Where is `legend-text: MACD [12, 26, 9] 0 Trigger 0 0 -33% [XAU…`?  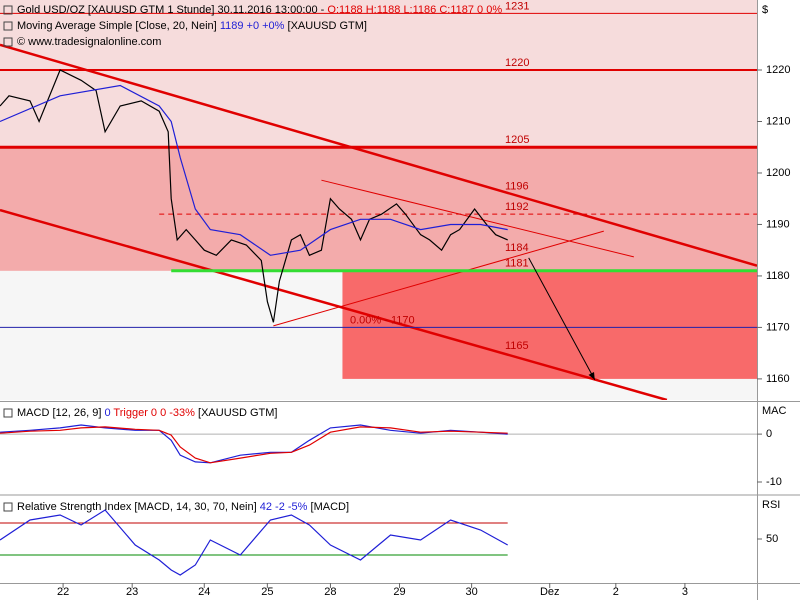 legend-text: MACD [12, 26, 9] 0 Trigger 0 0 -33% [XAU… is located at coordinates (147, 413).